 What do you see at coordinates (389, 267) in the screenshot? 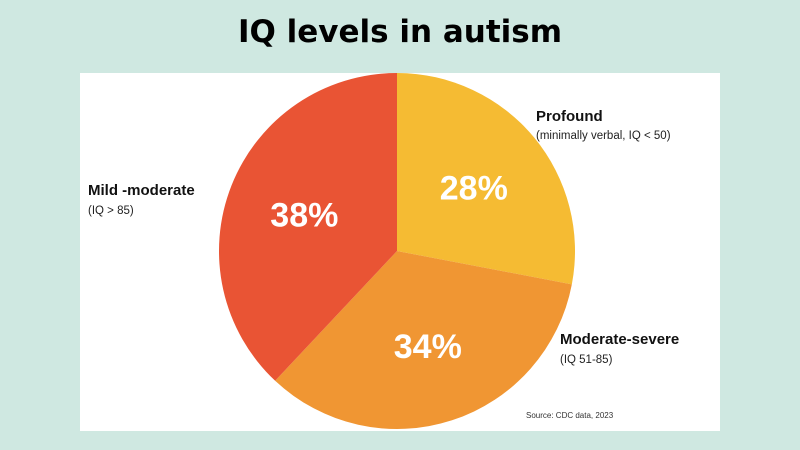
I see `percent-labels: 28% 34% 38%` at bounding box center [389, 267].